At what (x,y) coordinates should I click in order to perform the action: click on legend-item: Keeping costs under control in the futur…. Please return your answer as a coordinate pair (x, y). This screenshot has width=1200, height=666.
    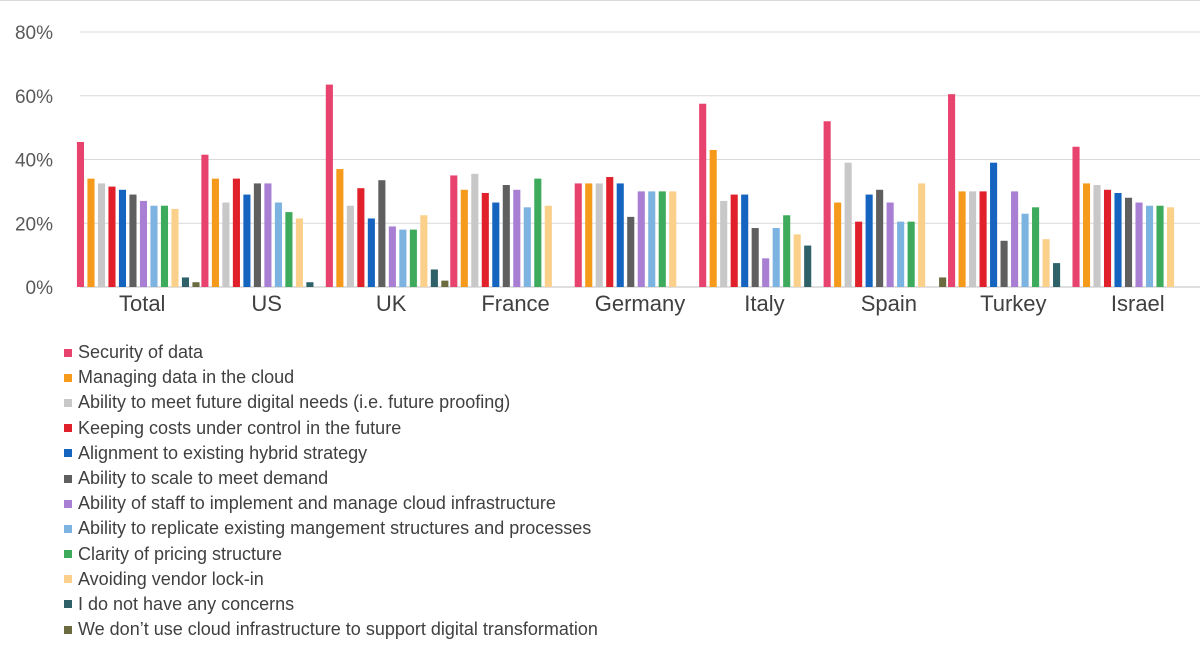
    Looking at the image, I should click on (331, 428).